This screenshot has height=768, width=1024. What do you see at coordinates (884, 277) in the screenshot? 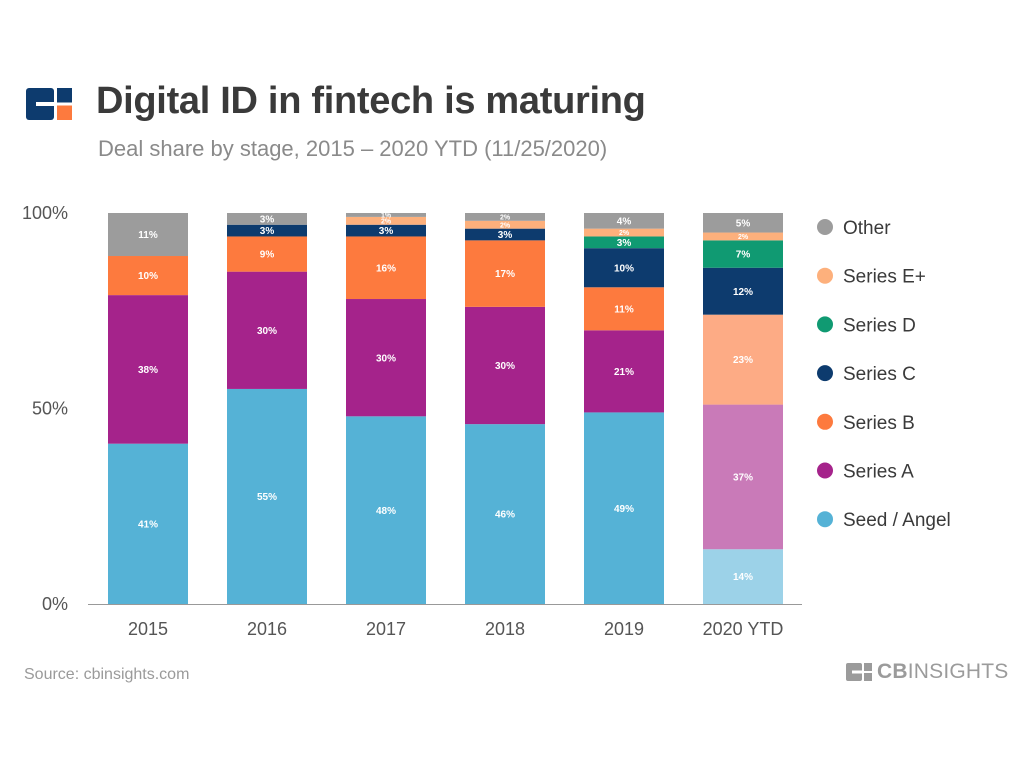
I see `legend-label: Series E+` at bounding box center [884, 277].